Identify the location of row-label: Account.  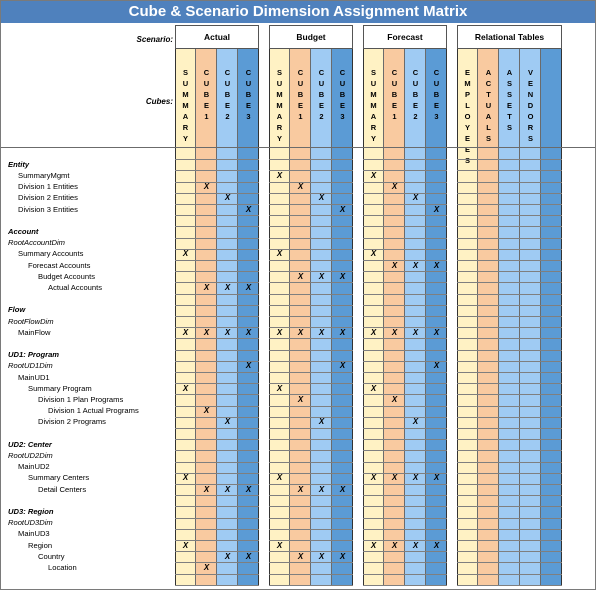
(23, 231).